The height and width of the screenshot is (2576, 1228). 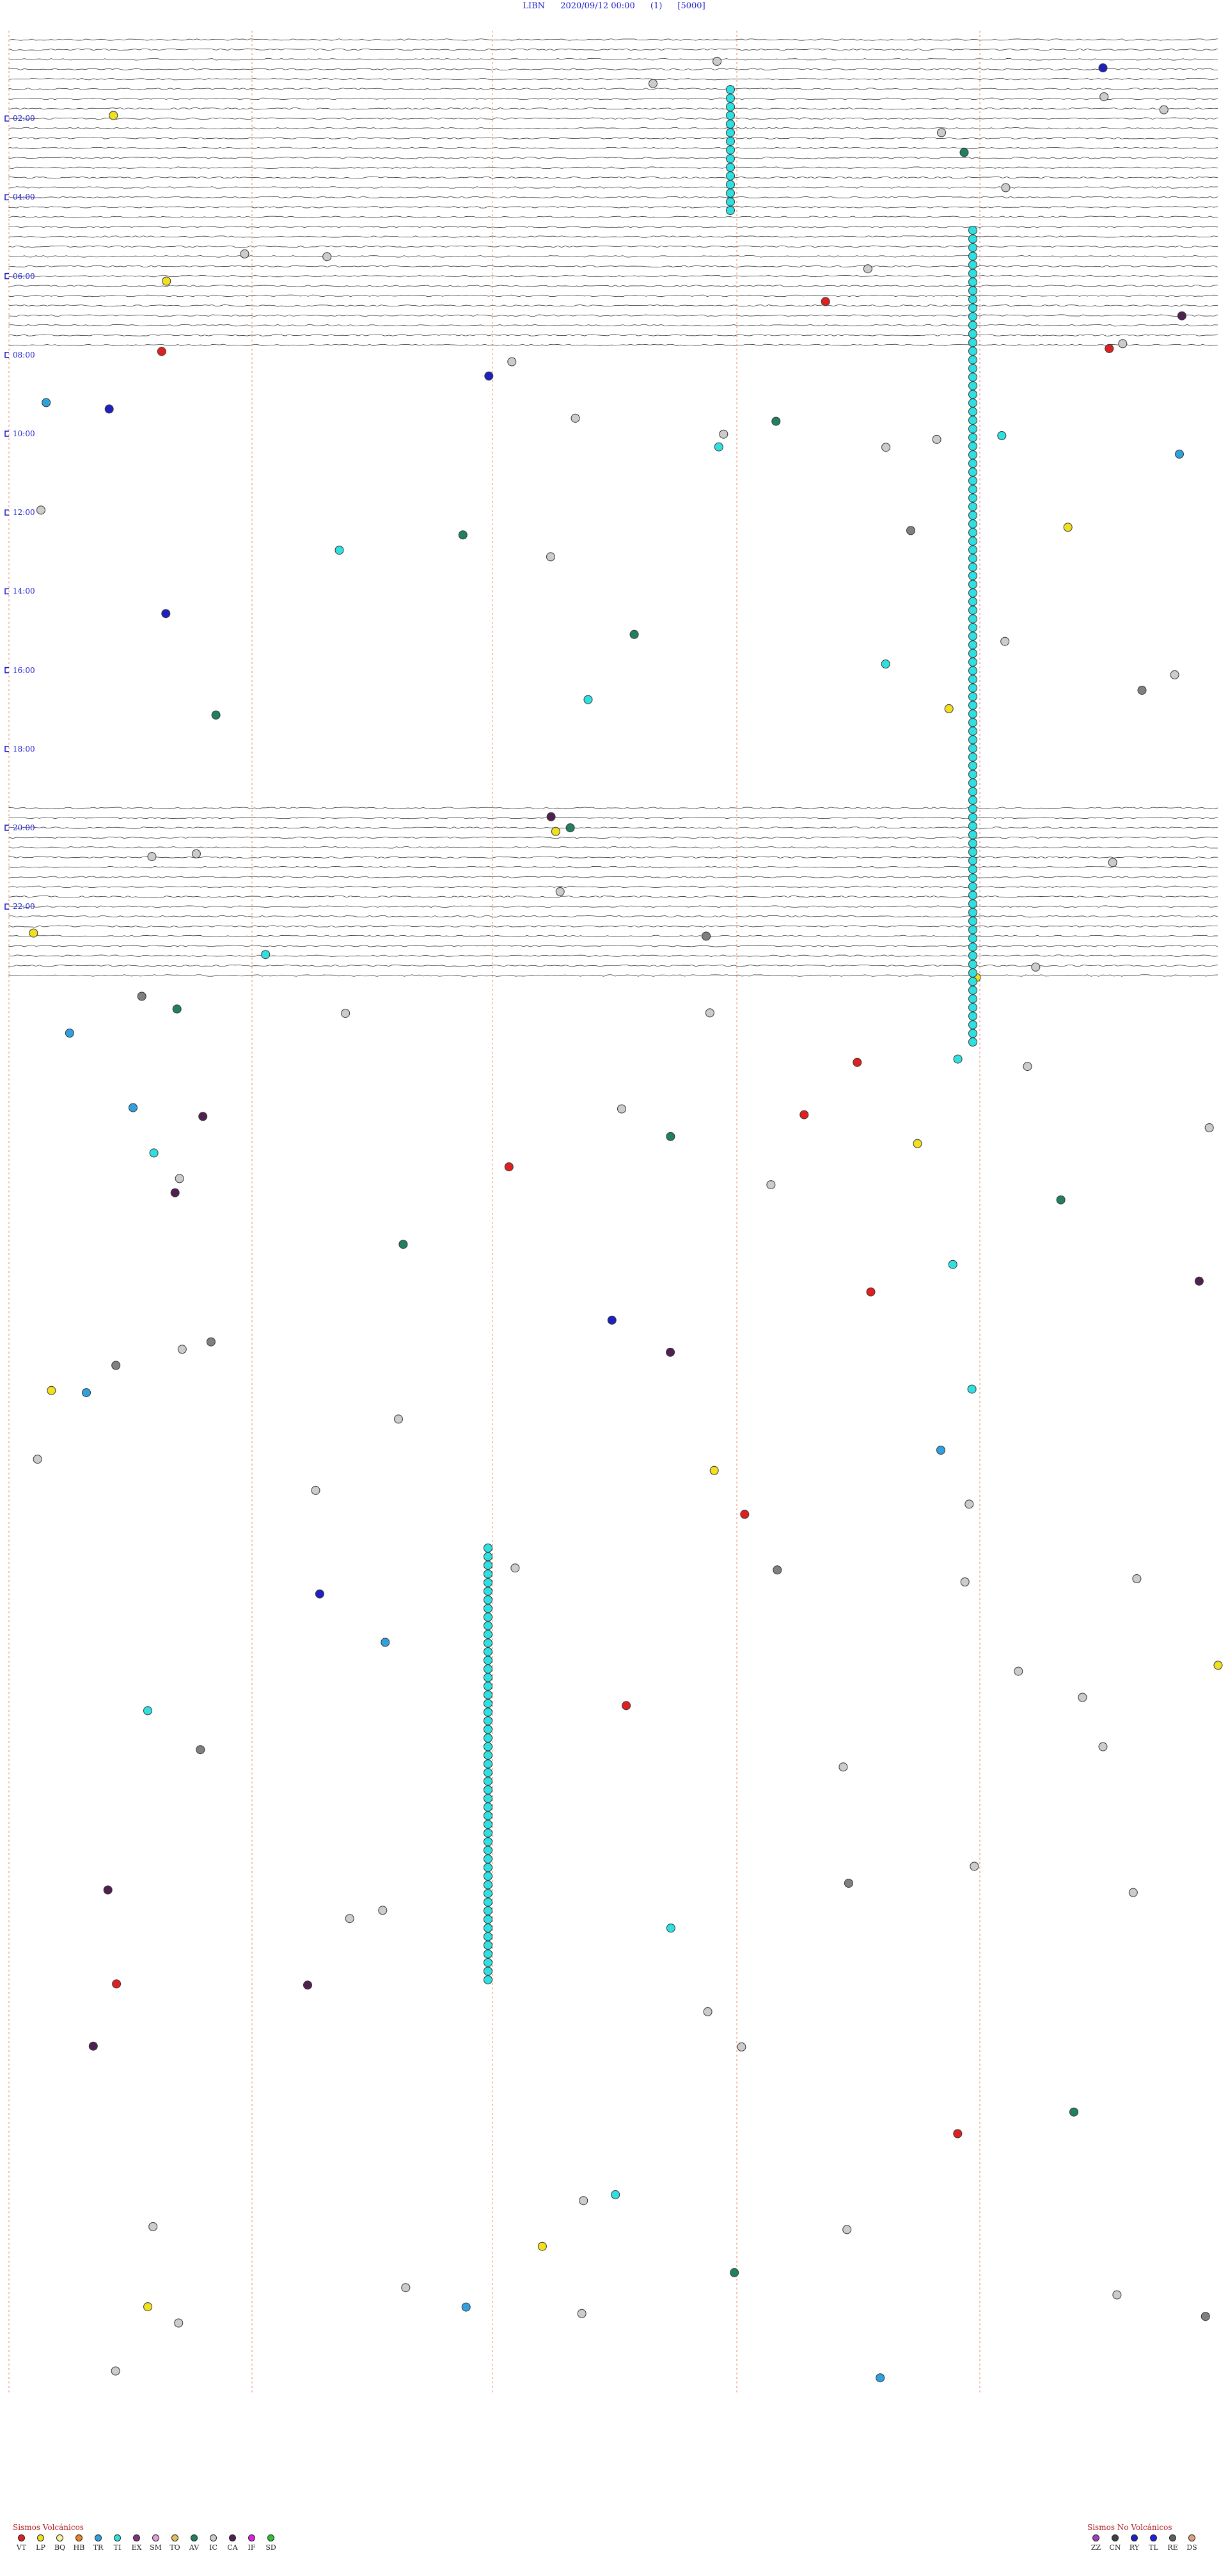 What do you see at coordinates (194, 2547) in the screenshot?
I see `legend-code: AV` at bounding box center [194, 2547].